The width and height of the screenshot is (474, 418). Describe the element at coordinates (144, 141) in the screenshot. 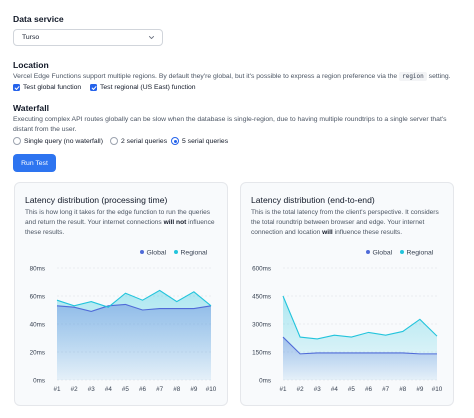

I see `radio-2-serial-label: 2 serial queries` at that location.